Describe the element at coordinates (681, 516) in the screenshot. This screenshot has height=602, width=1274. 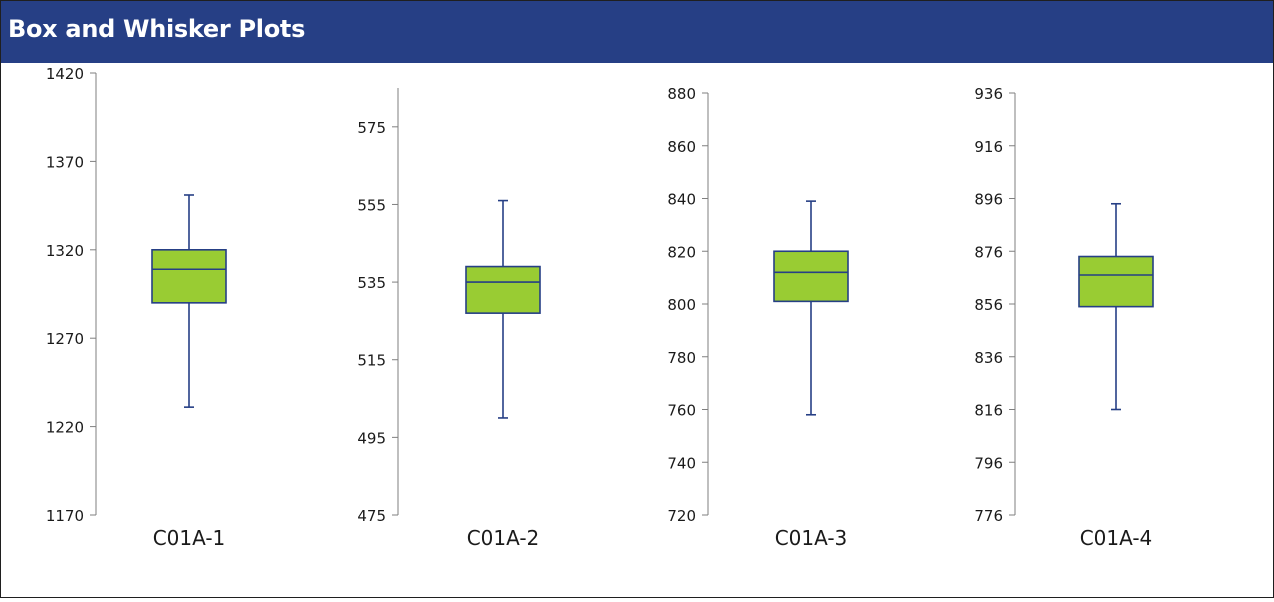
I see `y-tick-label-3: 720` at that location.